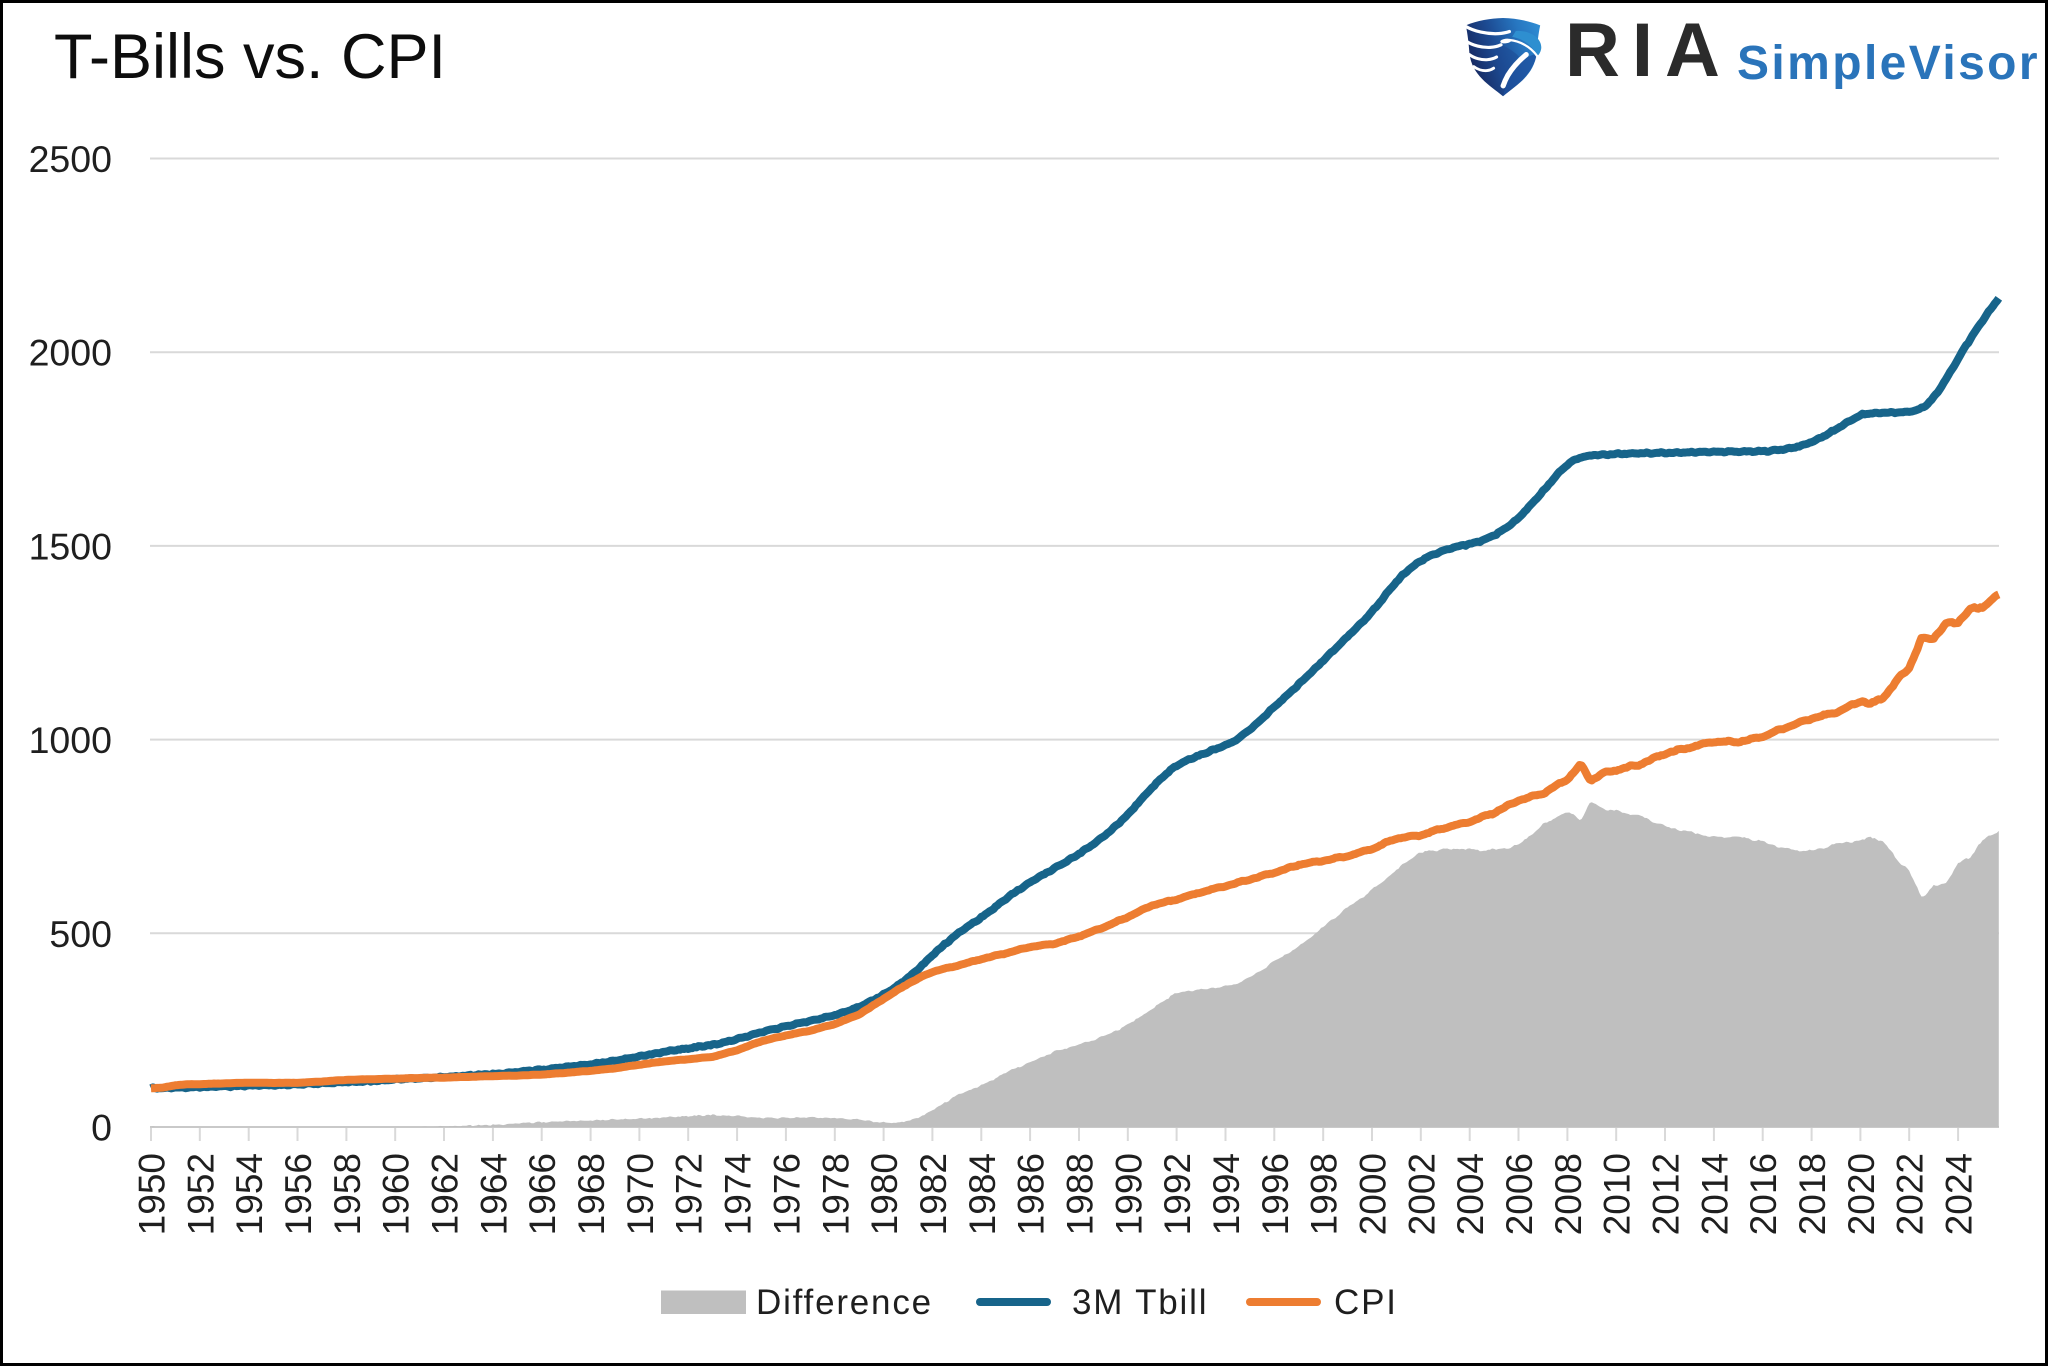 The height and width of the screenshot is (1371, 2048). What do you see at coordinates (1128, 1194) in the screenshot?
I see `svg-text: 1990` at bounding box center [1128, 1194].